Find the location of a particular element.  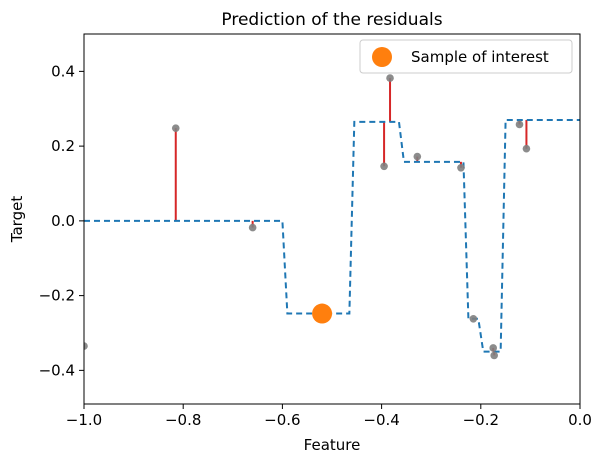

y-tick-label-4: 0.4 is located at coordinates (63, 71).